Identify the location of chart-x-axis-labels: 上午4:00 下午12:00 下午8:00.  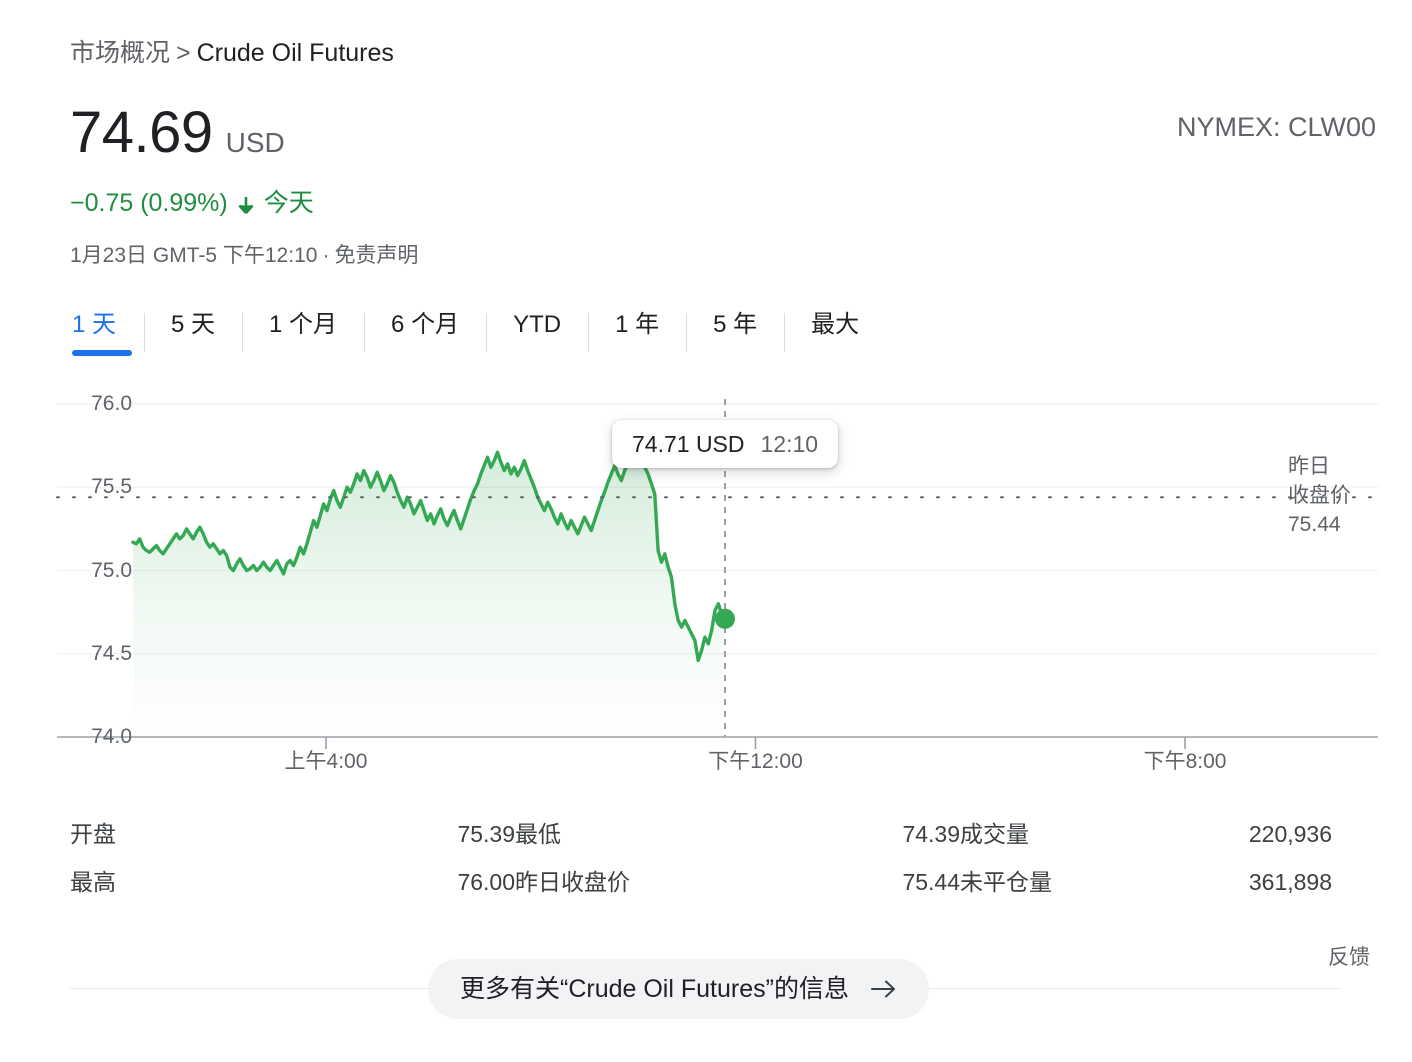
(706, 768).